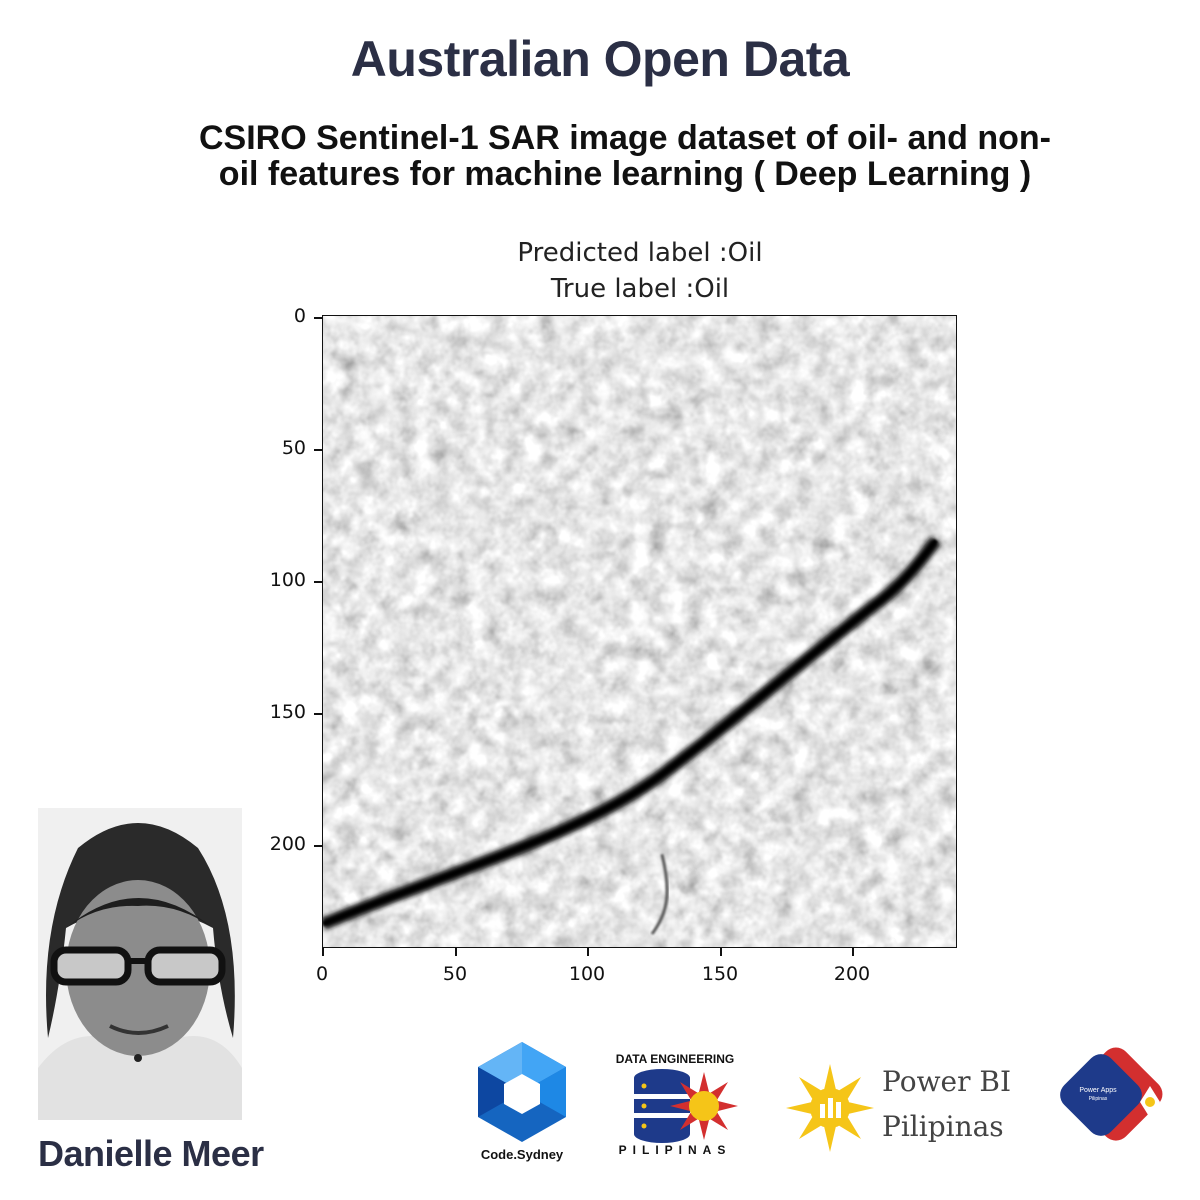 The width and height of the screenshot is (1200, 1200). What do you see at coordinates (1098, 1090) in the screenshot?
I see `power-apps-label: Power Apps` at bounding box center [1098, 1090].